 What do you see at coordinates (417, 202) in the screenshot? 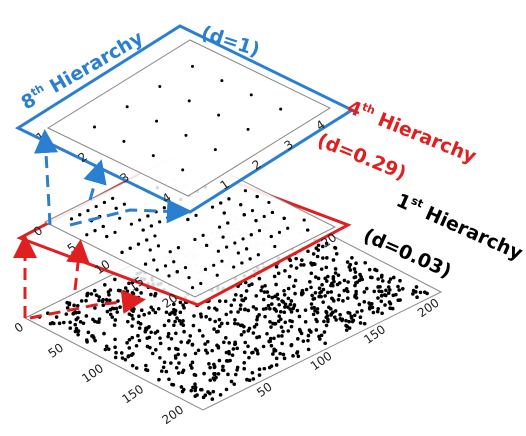
I see `level-sup: st` at bounding box center [417, 202].